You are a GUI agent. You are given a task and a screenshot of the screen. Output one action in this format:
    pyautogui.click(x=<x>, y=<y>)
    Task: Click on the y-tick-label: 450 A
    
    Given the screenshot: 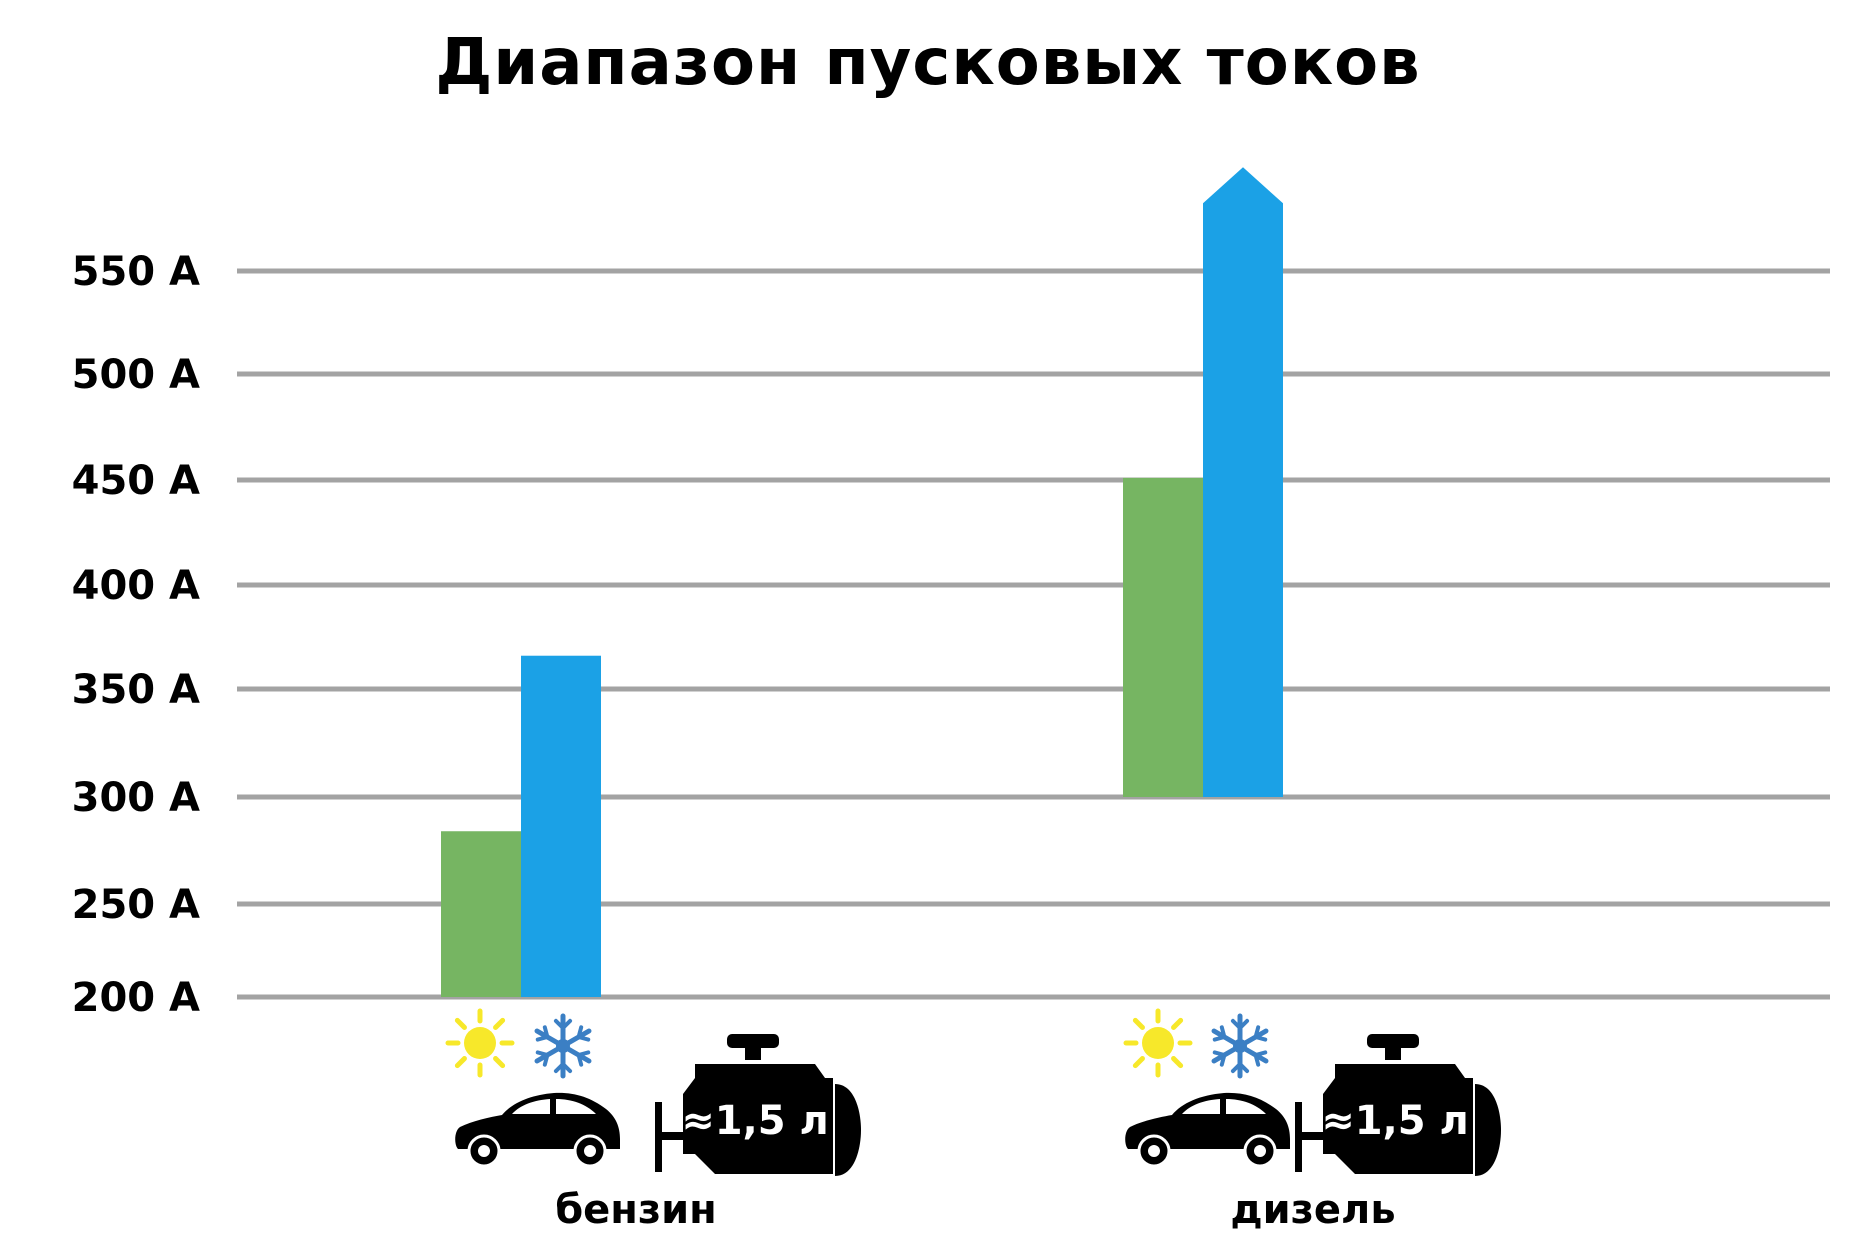 What is the action you would take?
    pyautogui.click(x=136, y=481)
    